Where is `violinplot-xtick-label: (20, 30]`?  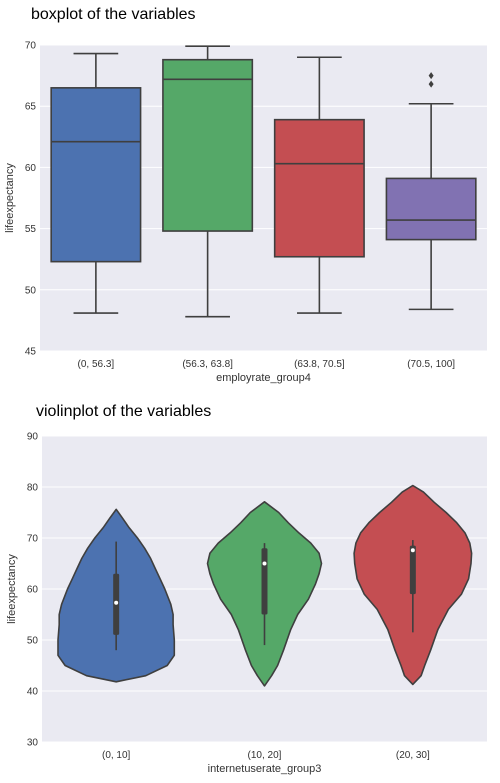
violinplot-xtick-label: (20, 30] is located at coordinates (413, 755).